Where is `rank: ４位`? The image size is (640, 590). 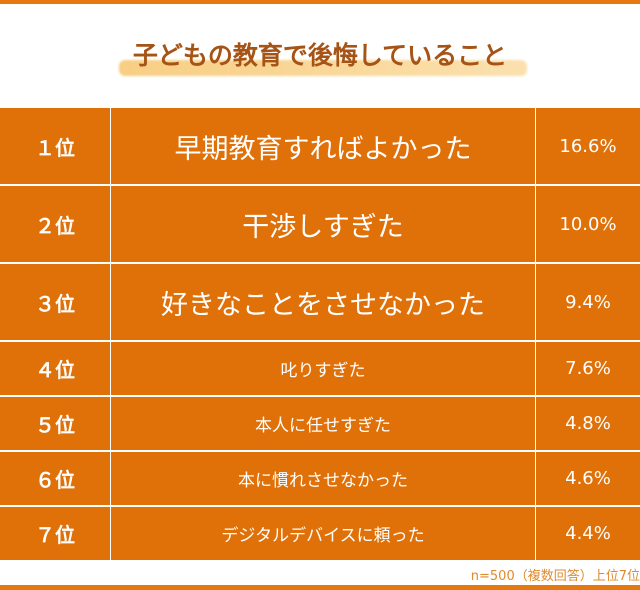
rank: ４位 is located at coordinates (55, 368).